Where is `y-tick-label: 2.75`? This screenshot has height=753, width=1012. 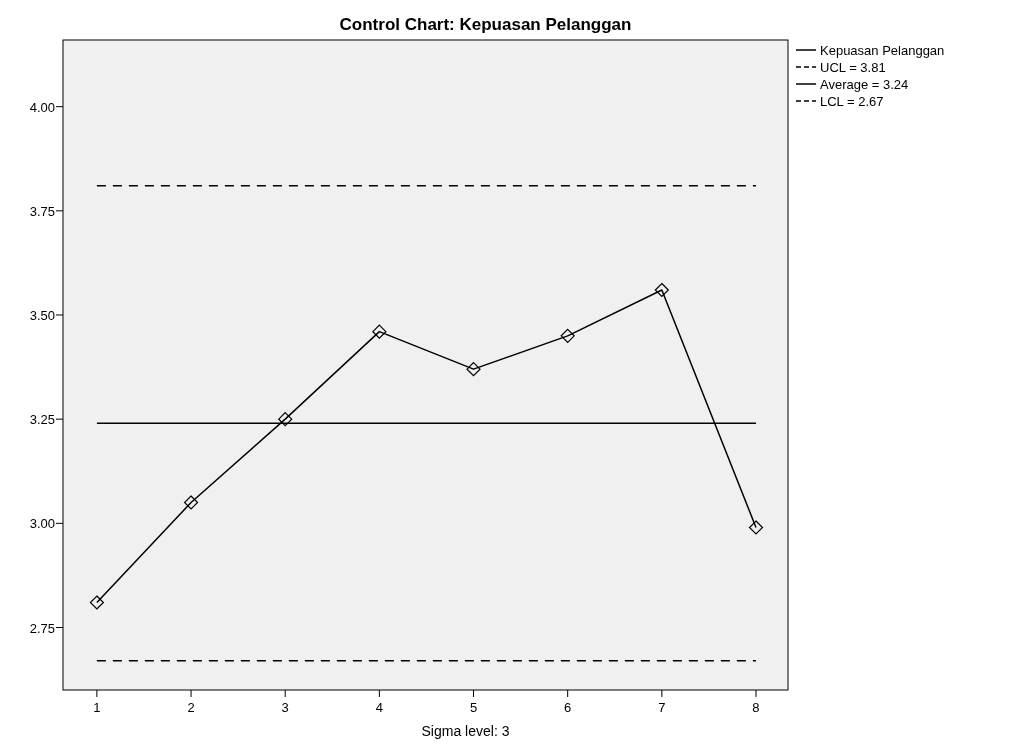 y-tick-label: 2.75 is located at coordinates (42, 628).